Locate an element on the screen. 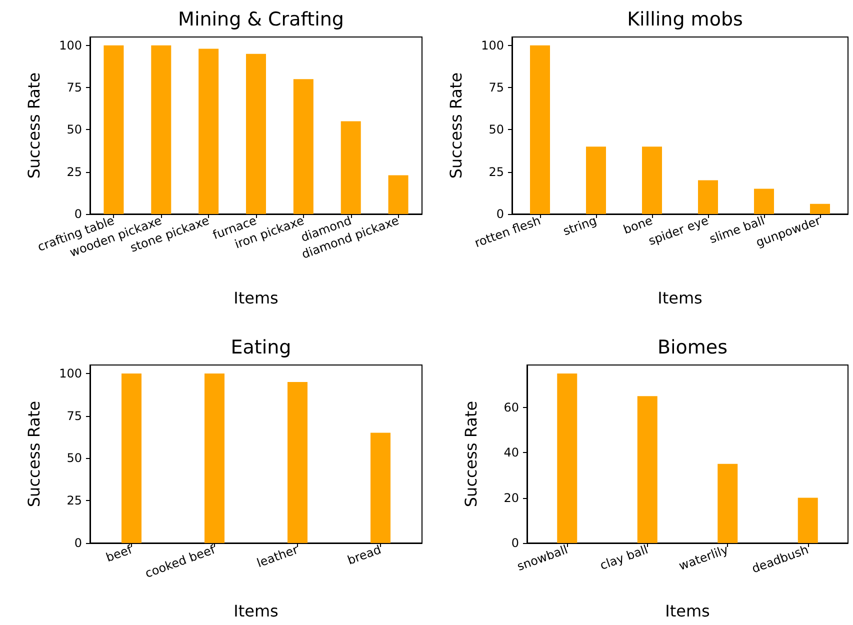 The width and height of the screenshot is (853, 625). chart-title: Eating is located at coordinates (261, 347).